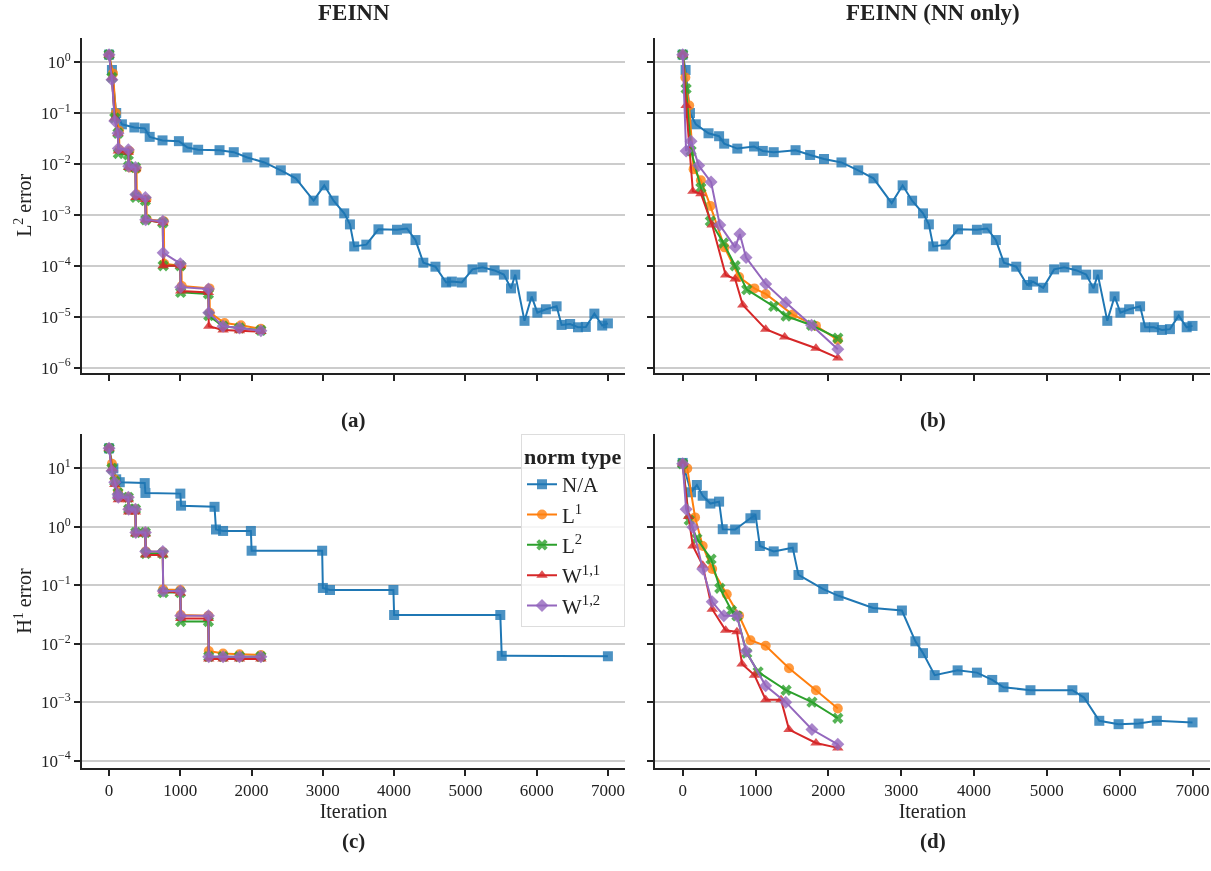 This screenshot has height=871, width=1211. What do you see at coordinates (580, 485) in the screenshot?
I see `legend-label: N/A` at bounding box center [580, 485].